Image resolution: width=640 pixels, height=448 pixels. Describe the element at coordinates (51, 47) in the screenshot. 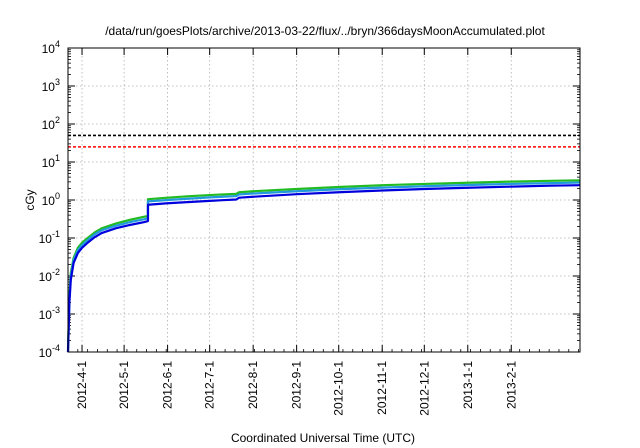

I see `y-tick-label: 10⁴` at that location.